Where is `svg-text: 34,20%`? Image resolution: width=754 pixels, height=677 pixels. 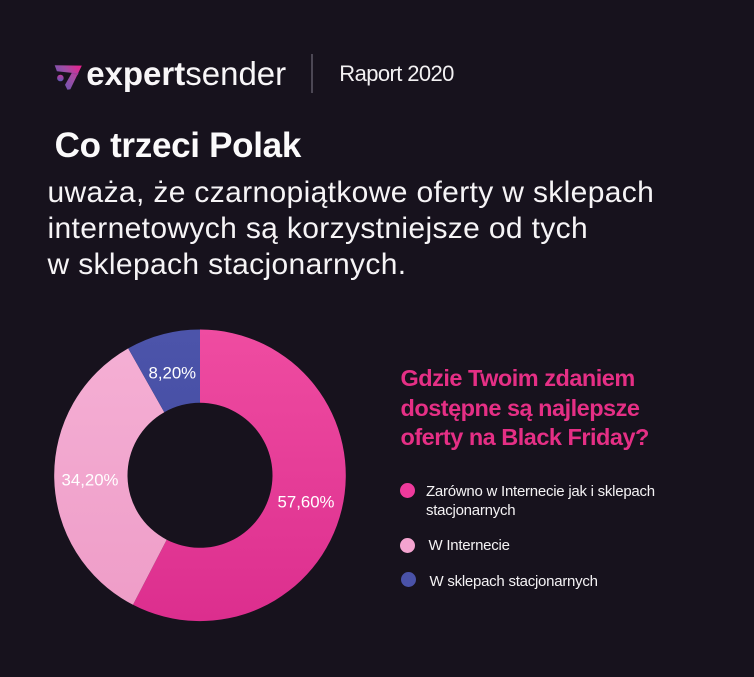
svg-text: 34,20% is located at coordinates (90, 479).